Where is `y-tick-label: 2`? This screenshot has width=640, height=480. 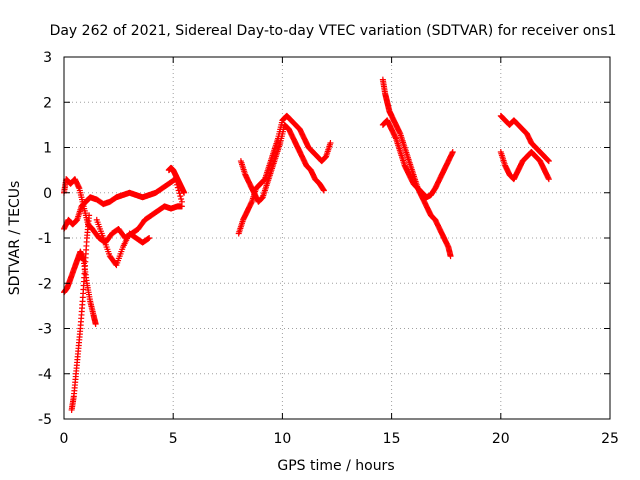
y-tick-label: 2 is located at coordinates (47, 103).